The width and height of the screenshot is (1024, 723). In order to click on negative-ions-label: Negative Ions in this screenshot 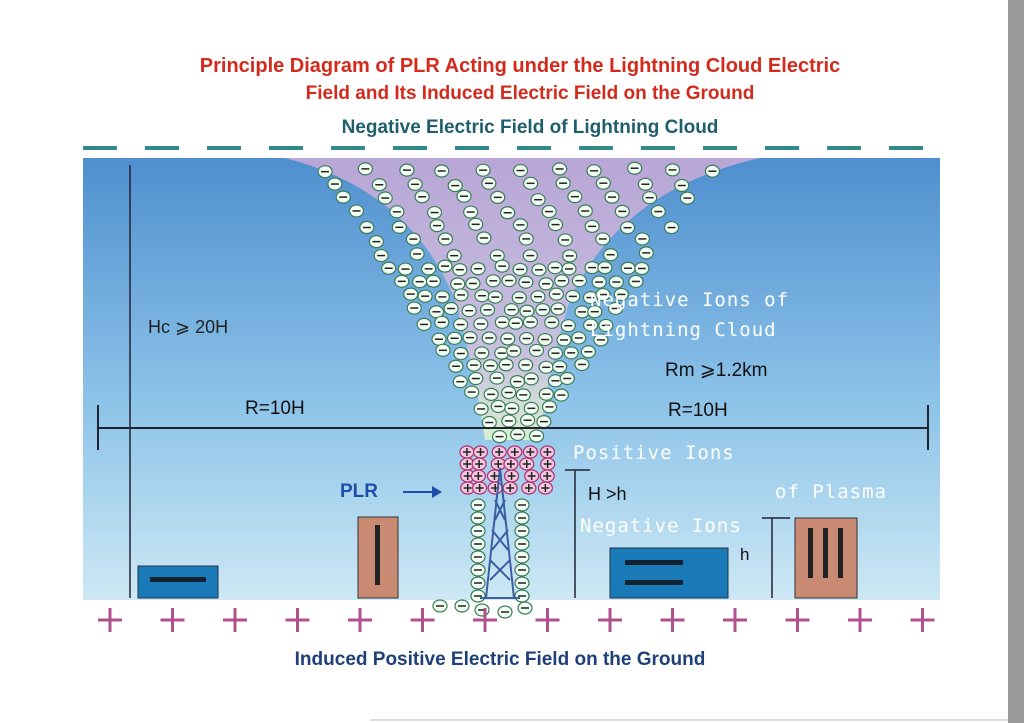, I will do `click(661, 526)`.